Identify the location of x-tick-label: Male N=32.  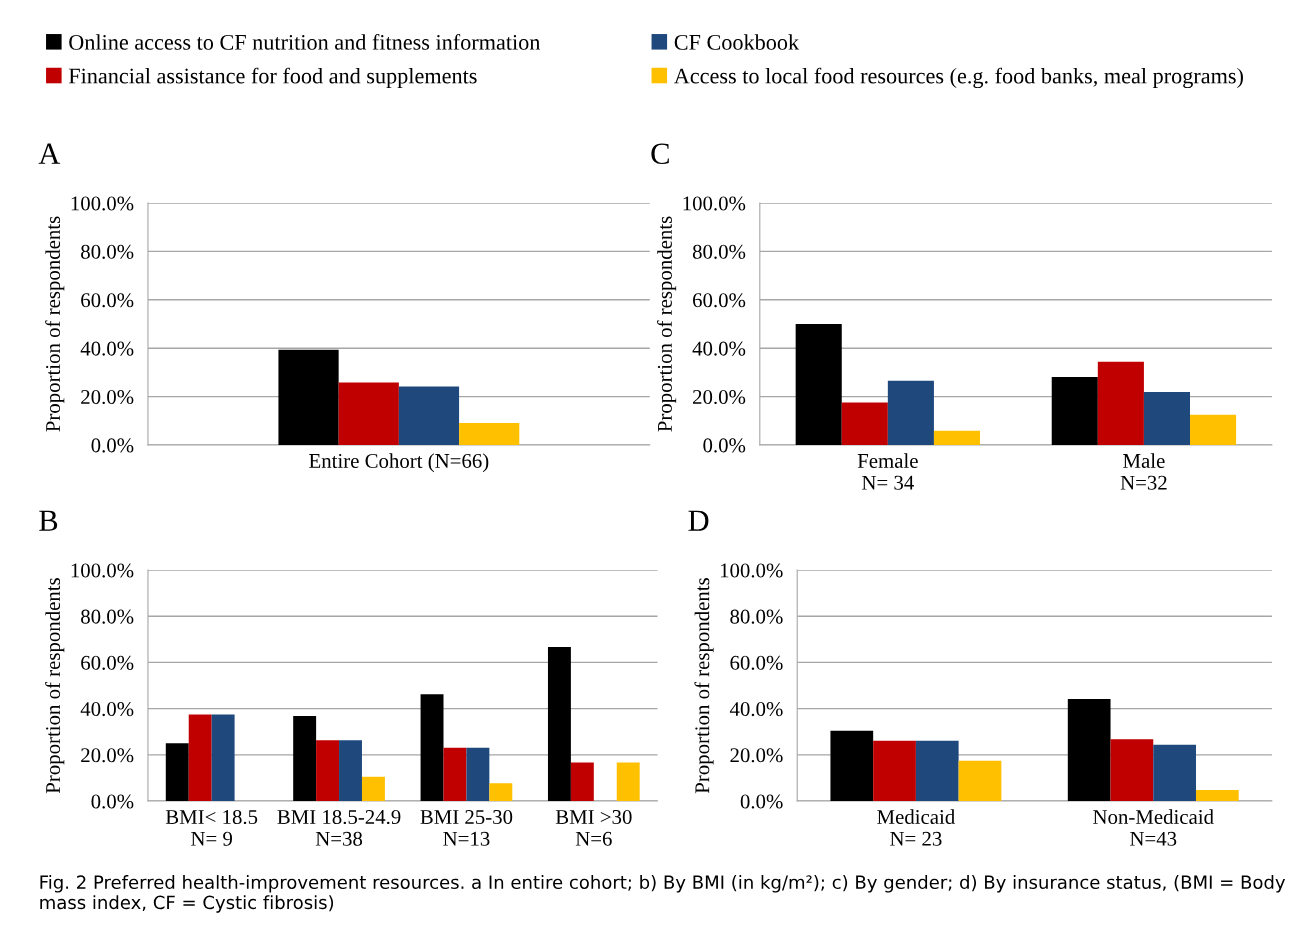
(1143, 471).